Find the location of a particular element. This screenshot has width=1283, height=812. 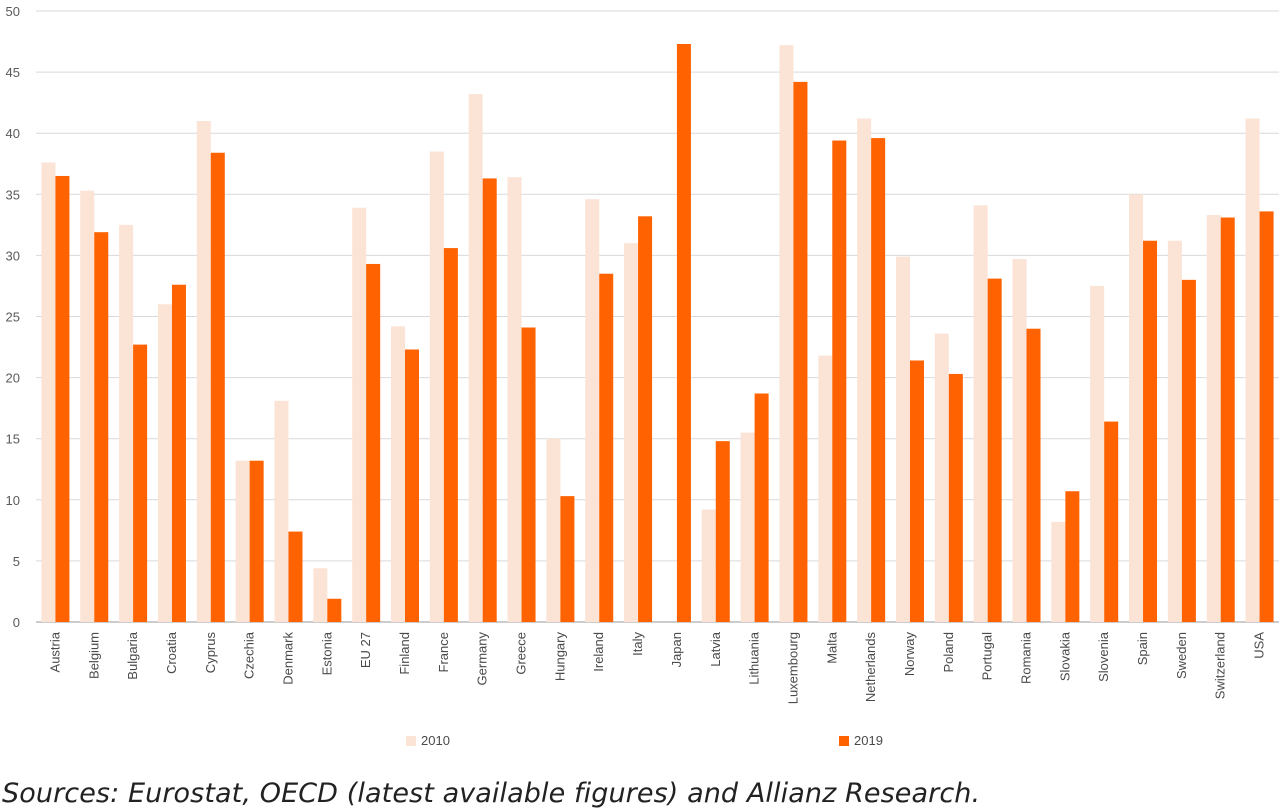

x-category-label: Romania is located at coordinates (1026, 657).